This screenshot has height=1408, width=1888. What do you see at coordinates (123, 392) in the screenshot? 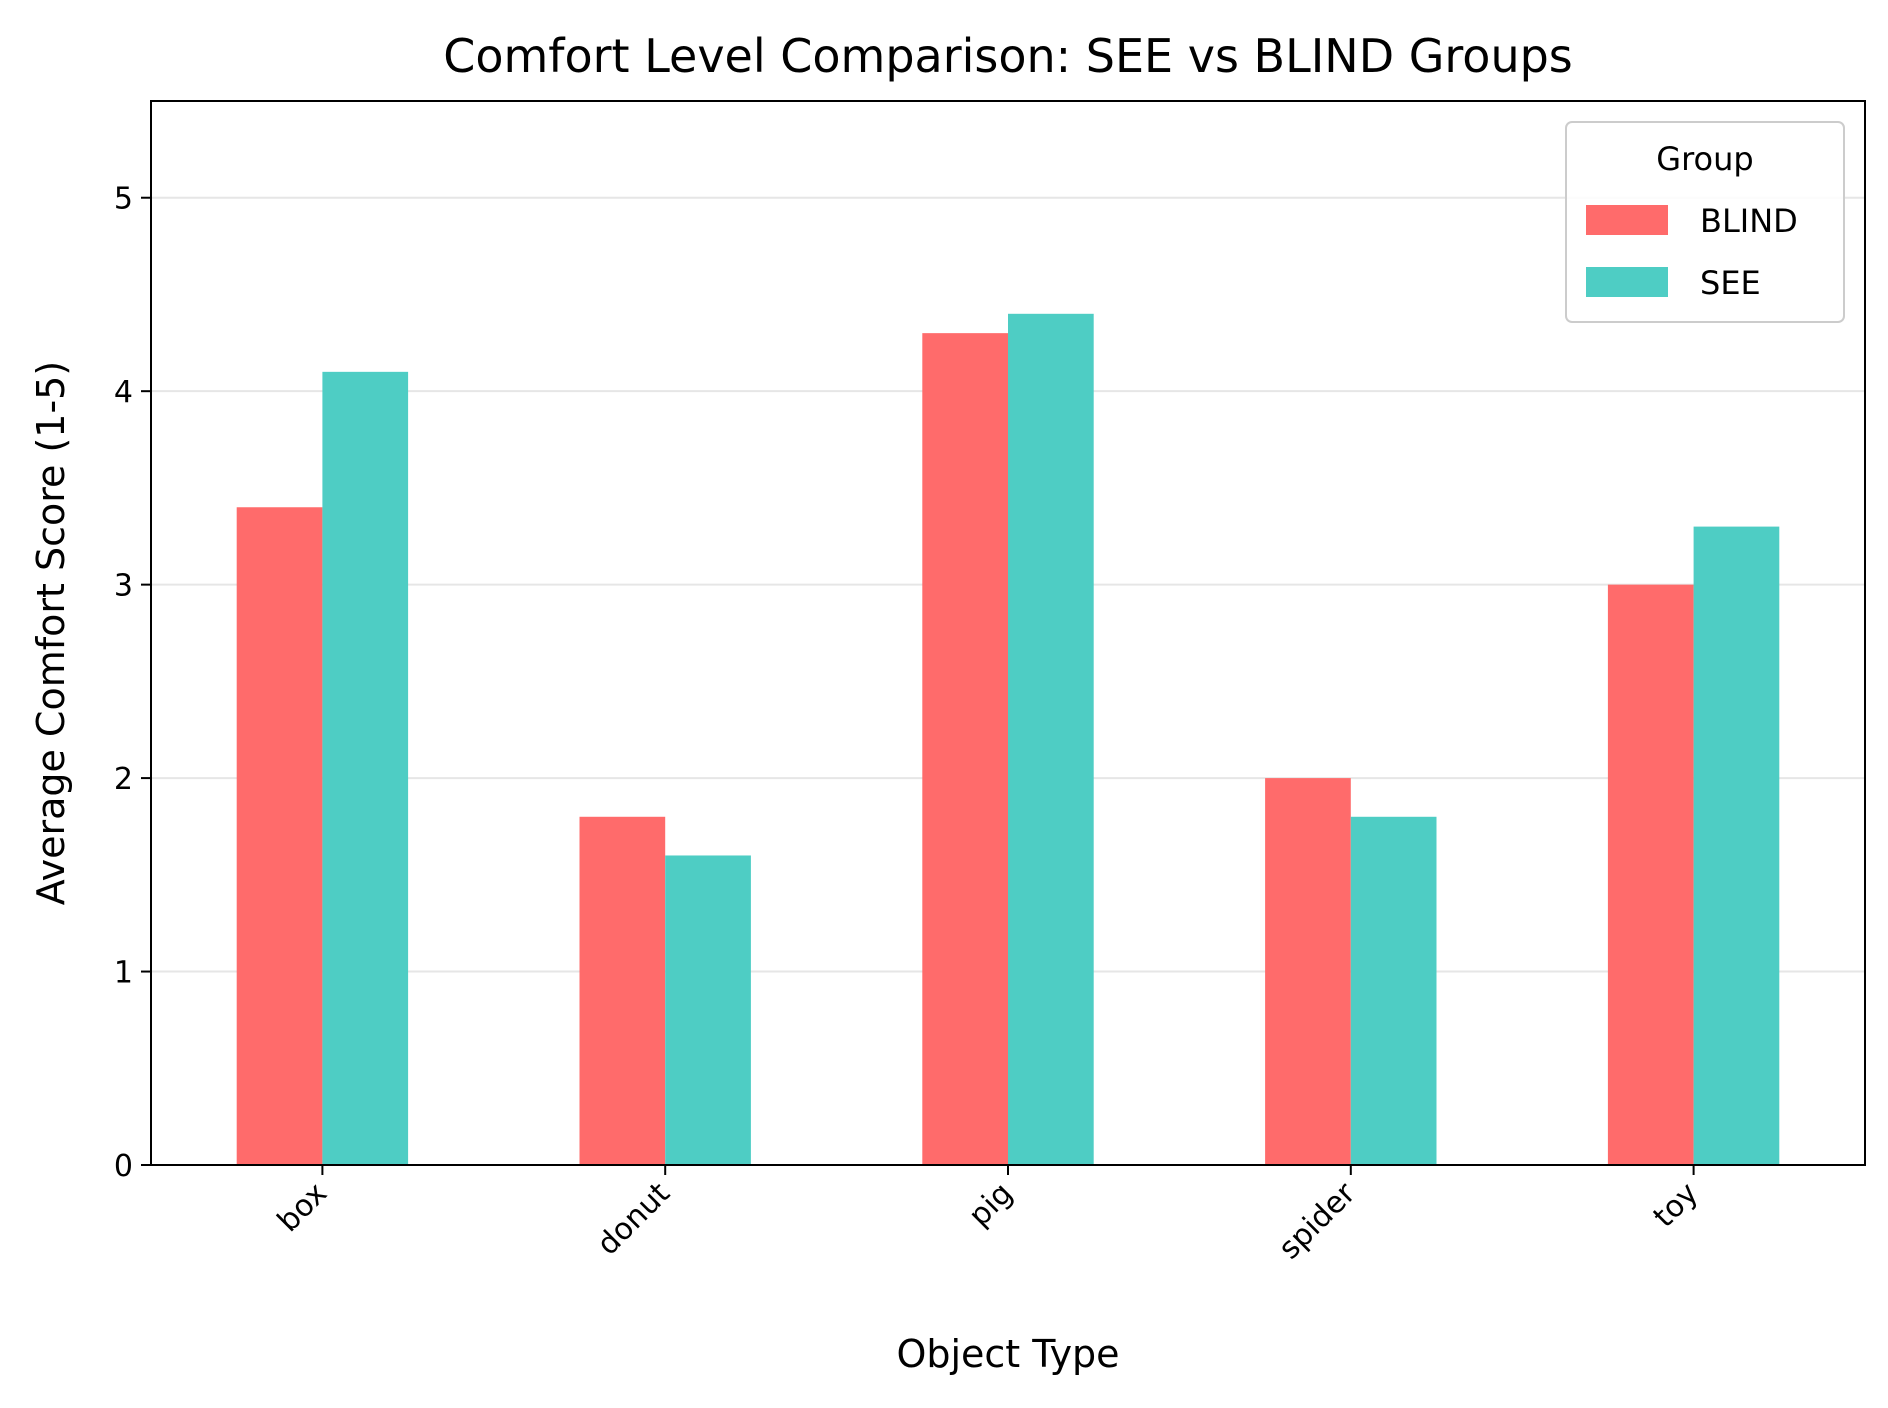
I see `y-tick-label: 4` at bounding box center [123, 392].